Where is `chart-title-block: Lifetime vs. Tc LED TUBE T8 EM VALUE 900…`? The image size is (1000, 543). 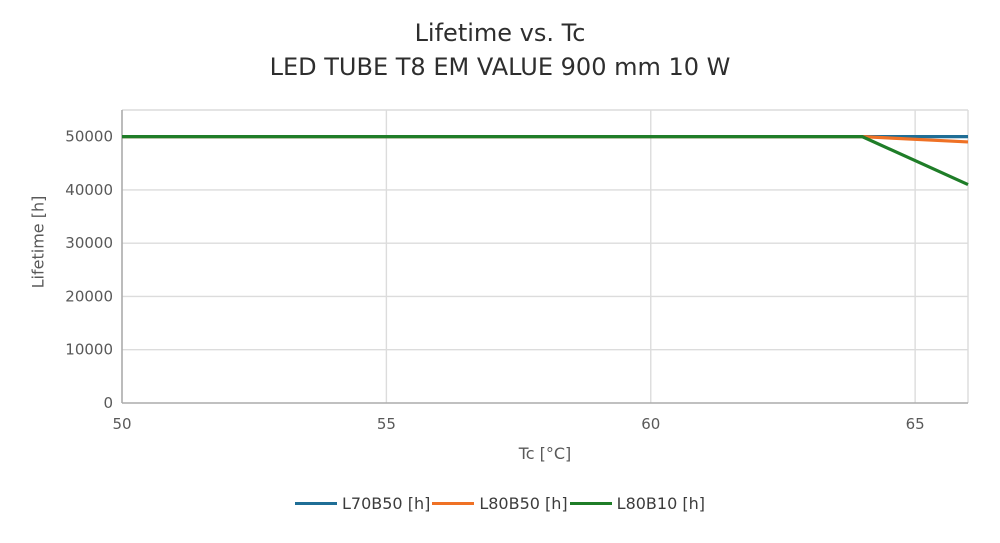 chart-title-block: Lifetime vs. Tc LED TUBE T8 EM VALUE 900… is located at coordinates (500, 50).